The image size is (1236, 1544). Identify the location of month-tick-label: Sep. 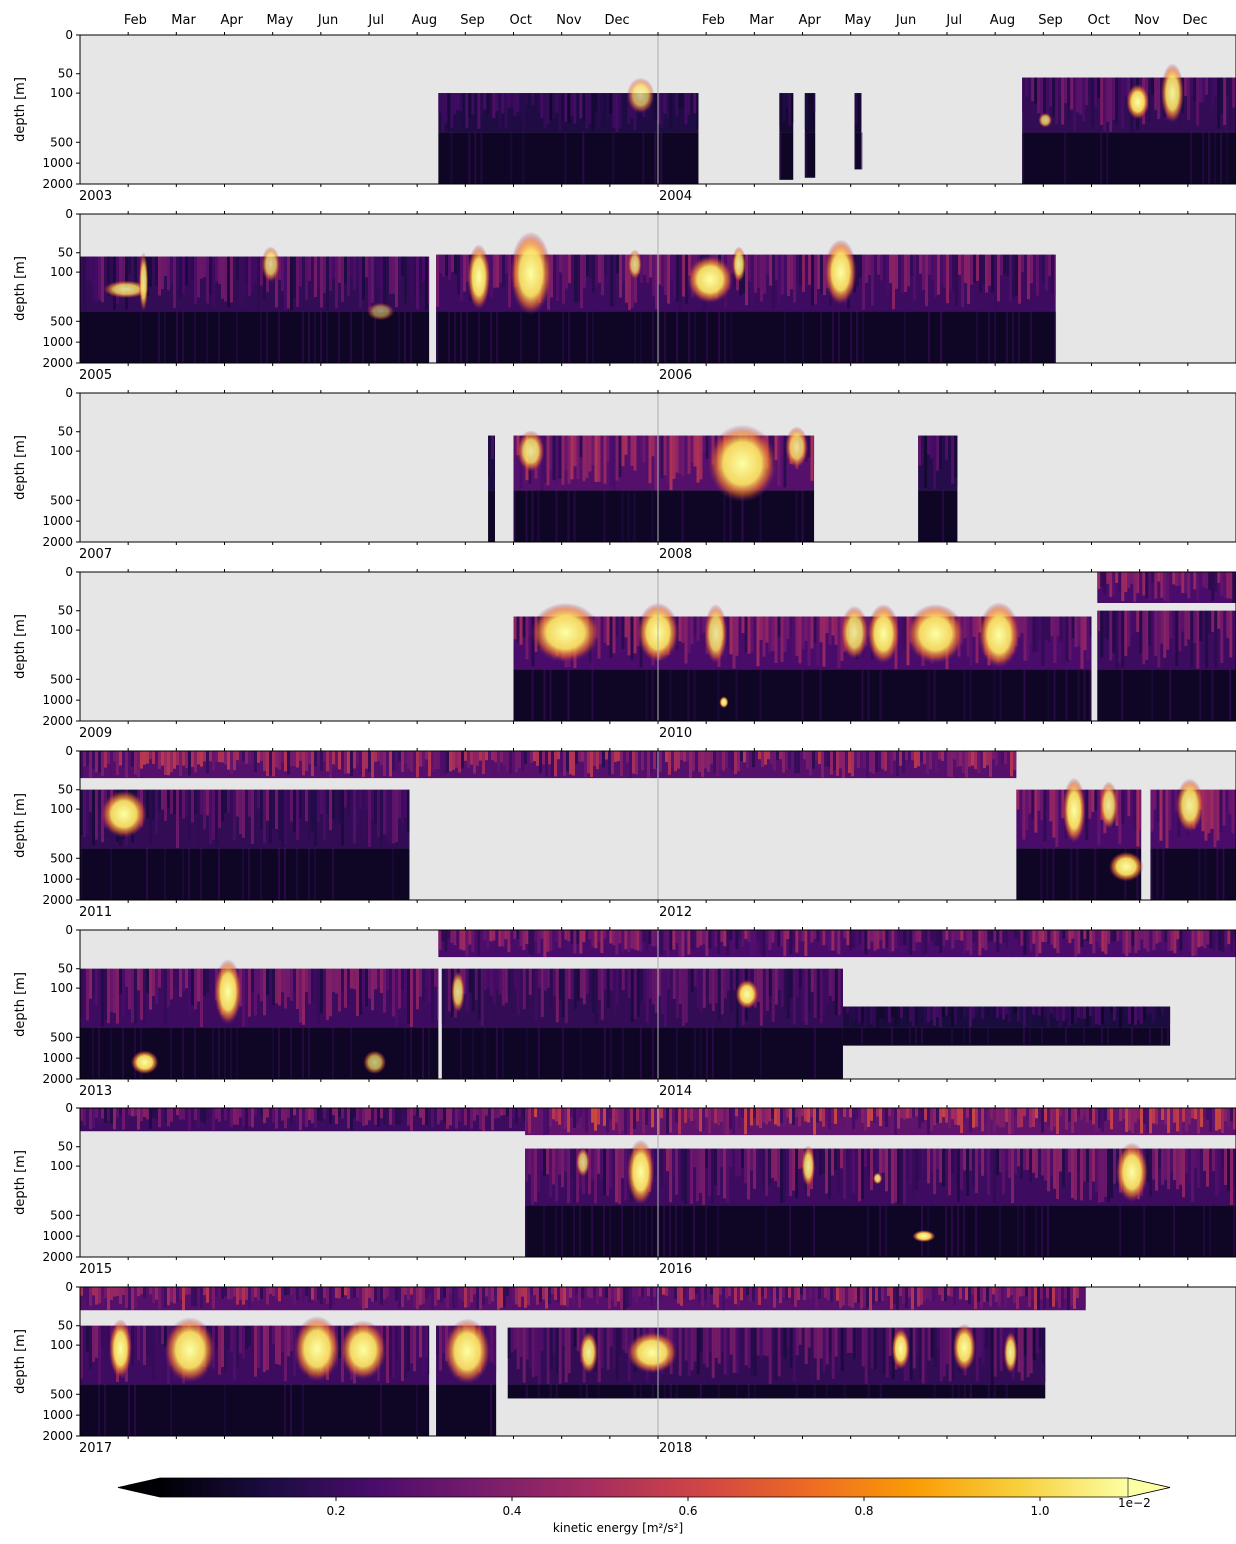
(1050, 20).